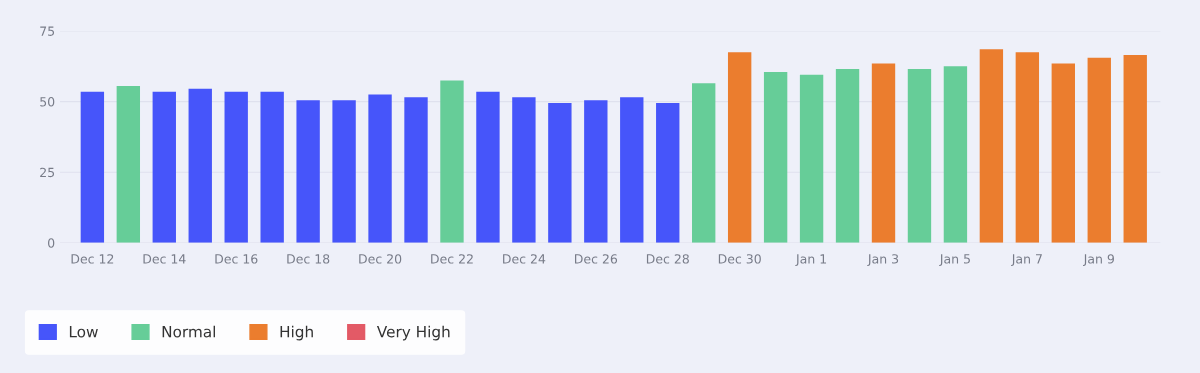 This screenshot has height=373, width=1200. What do you see at coordinates (92, 259) in the screenshot?
I see `x-tick-label: Dec 12` at bounding box center [92, 259].